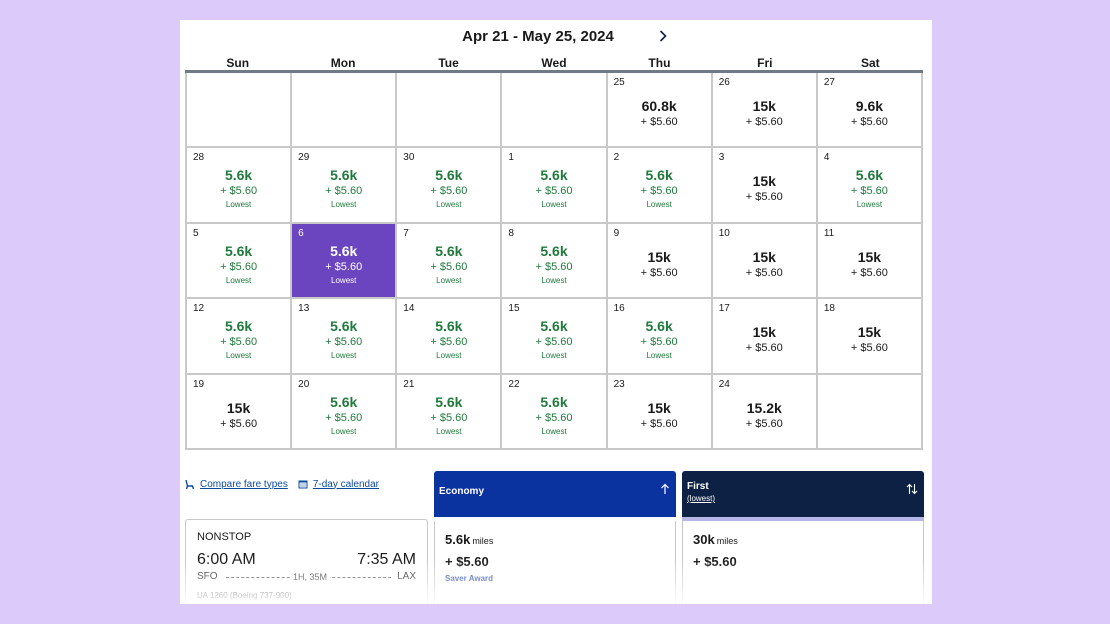 The image size is (1110, 624). Describe the element at coordinates (409, 384) in the screenshot. I see `day-number: 21` at that location.